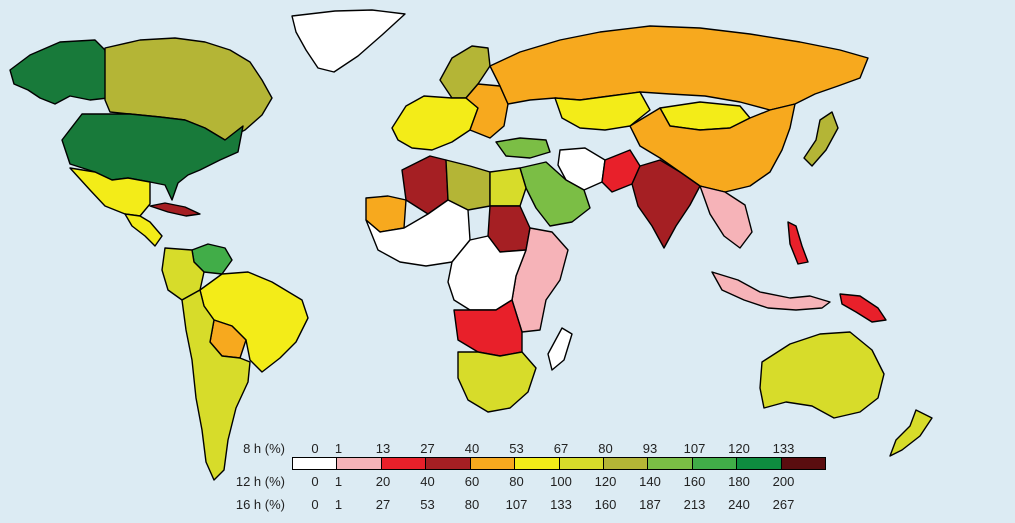 Image resolution: width=1015 pixels, height=523 pixels. Describe the element at coordinates (418, 233) in the screenshot. I see `region-west-africa` at that location.